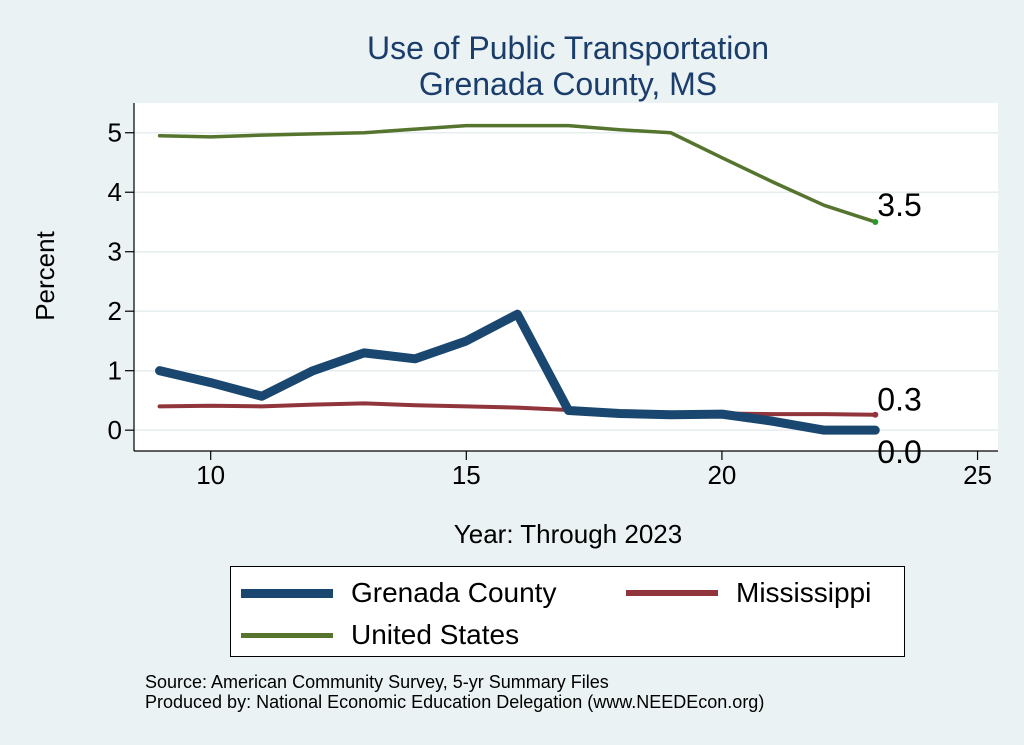 Image resolution: width=1024 pixels, height=745 pixels. Describe the element at coordinates (115, 133) in the screenshot. I see `y-tick-label-5: 5` at that location.